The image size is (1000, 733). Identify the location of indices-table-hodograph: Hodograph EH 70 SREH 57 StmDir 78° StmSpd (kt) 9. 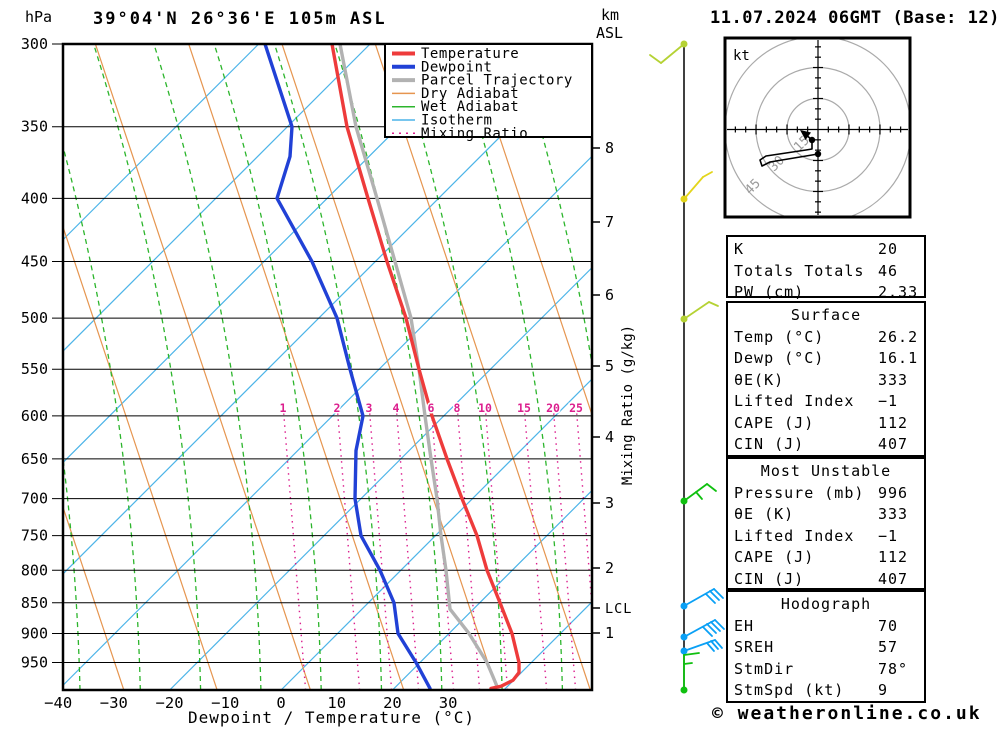
(826, 646).